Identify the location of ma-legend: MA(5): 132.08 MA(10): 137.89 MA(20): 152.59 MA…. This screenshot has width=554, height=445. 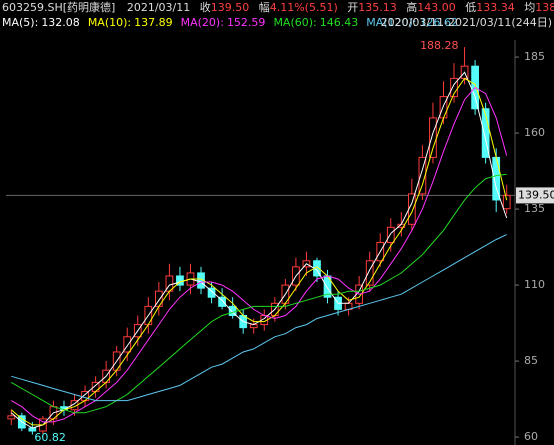
(230, 22).